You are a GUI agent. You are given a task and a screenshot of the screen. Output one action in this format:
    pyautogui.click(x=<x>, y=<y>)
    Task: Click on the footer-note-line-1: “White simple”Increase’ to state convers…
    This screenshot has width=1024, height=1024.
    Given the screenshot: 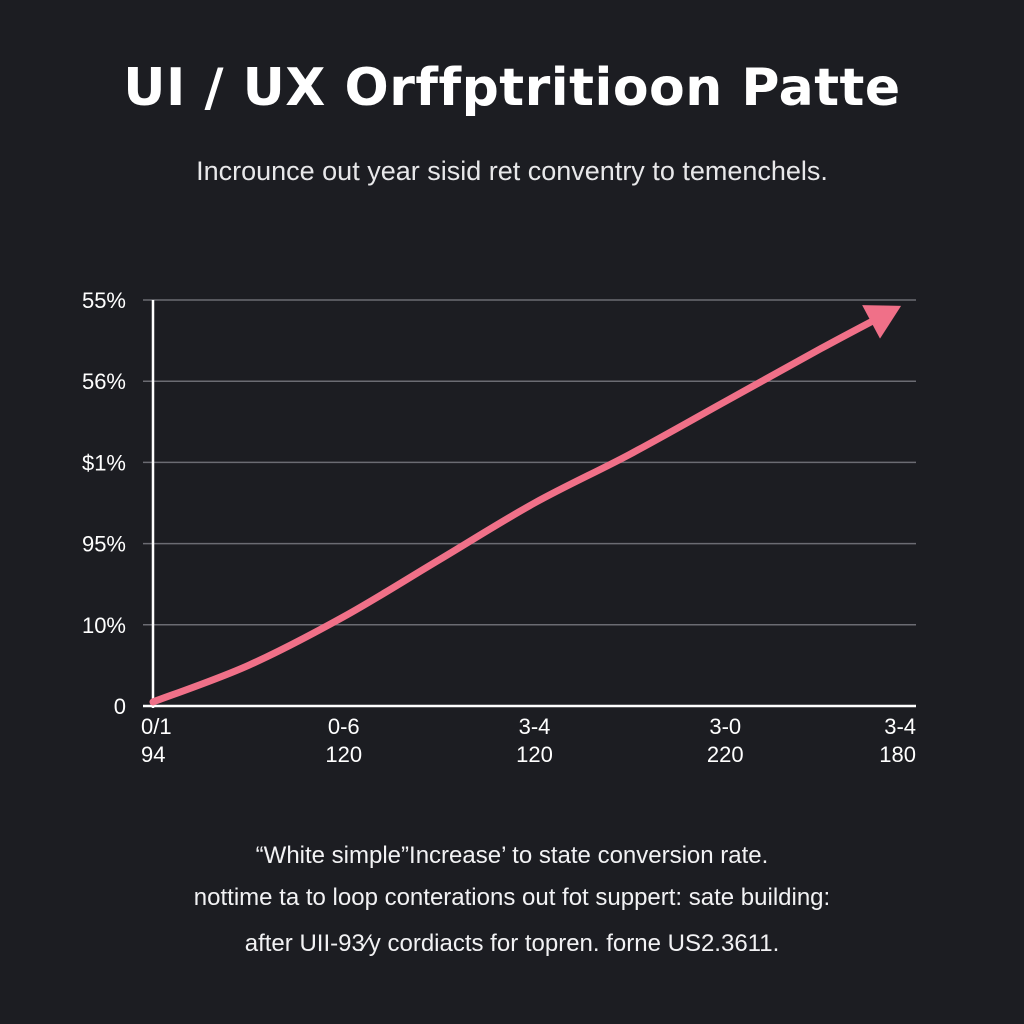 What is the action you would take?
    pyautogui.click(x=512, y=855)
    